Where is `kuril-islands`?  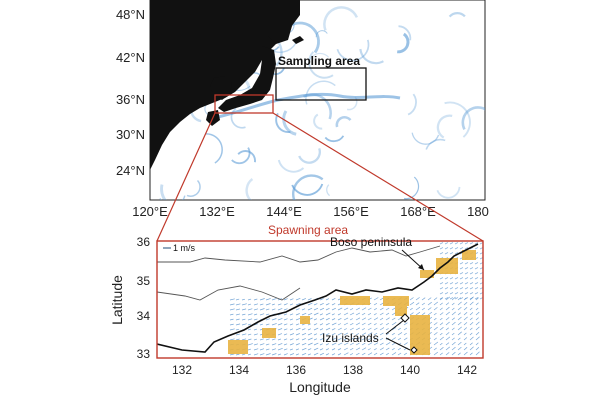 kuril-islands is located at coordinates (298, 40).